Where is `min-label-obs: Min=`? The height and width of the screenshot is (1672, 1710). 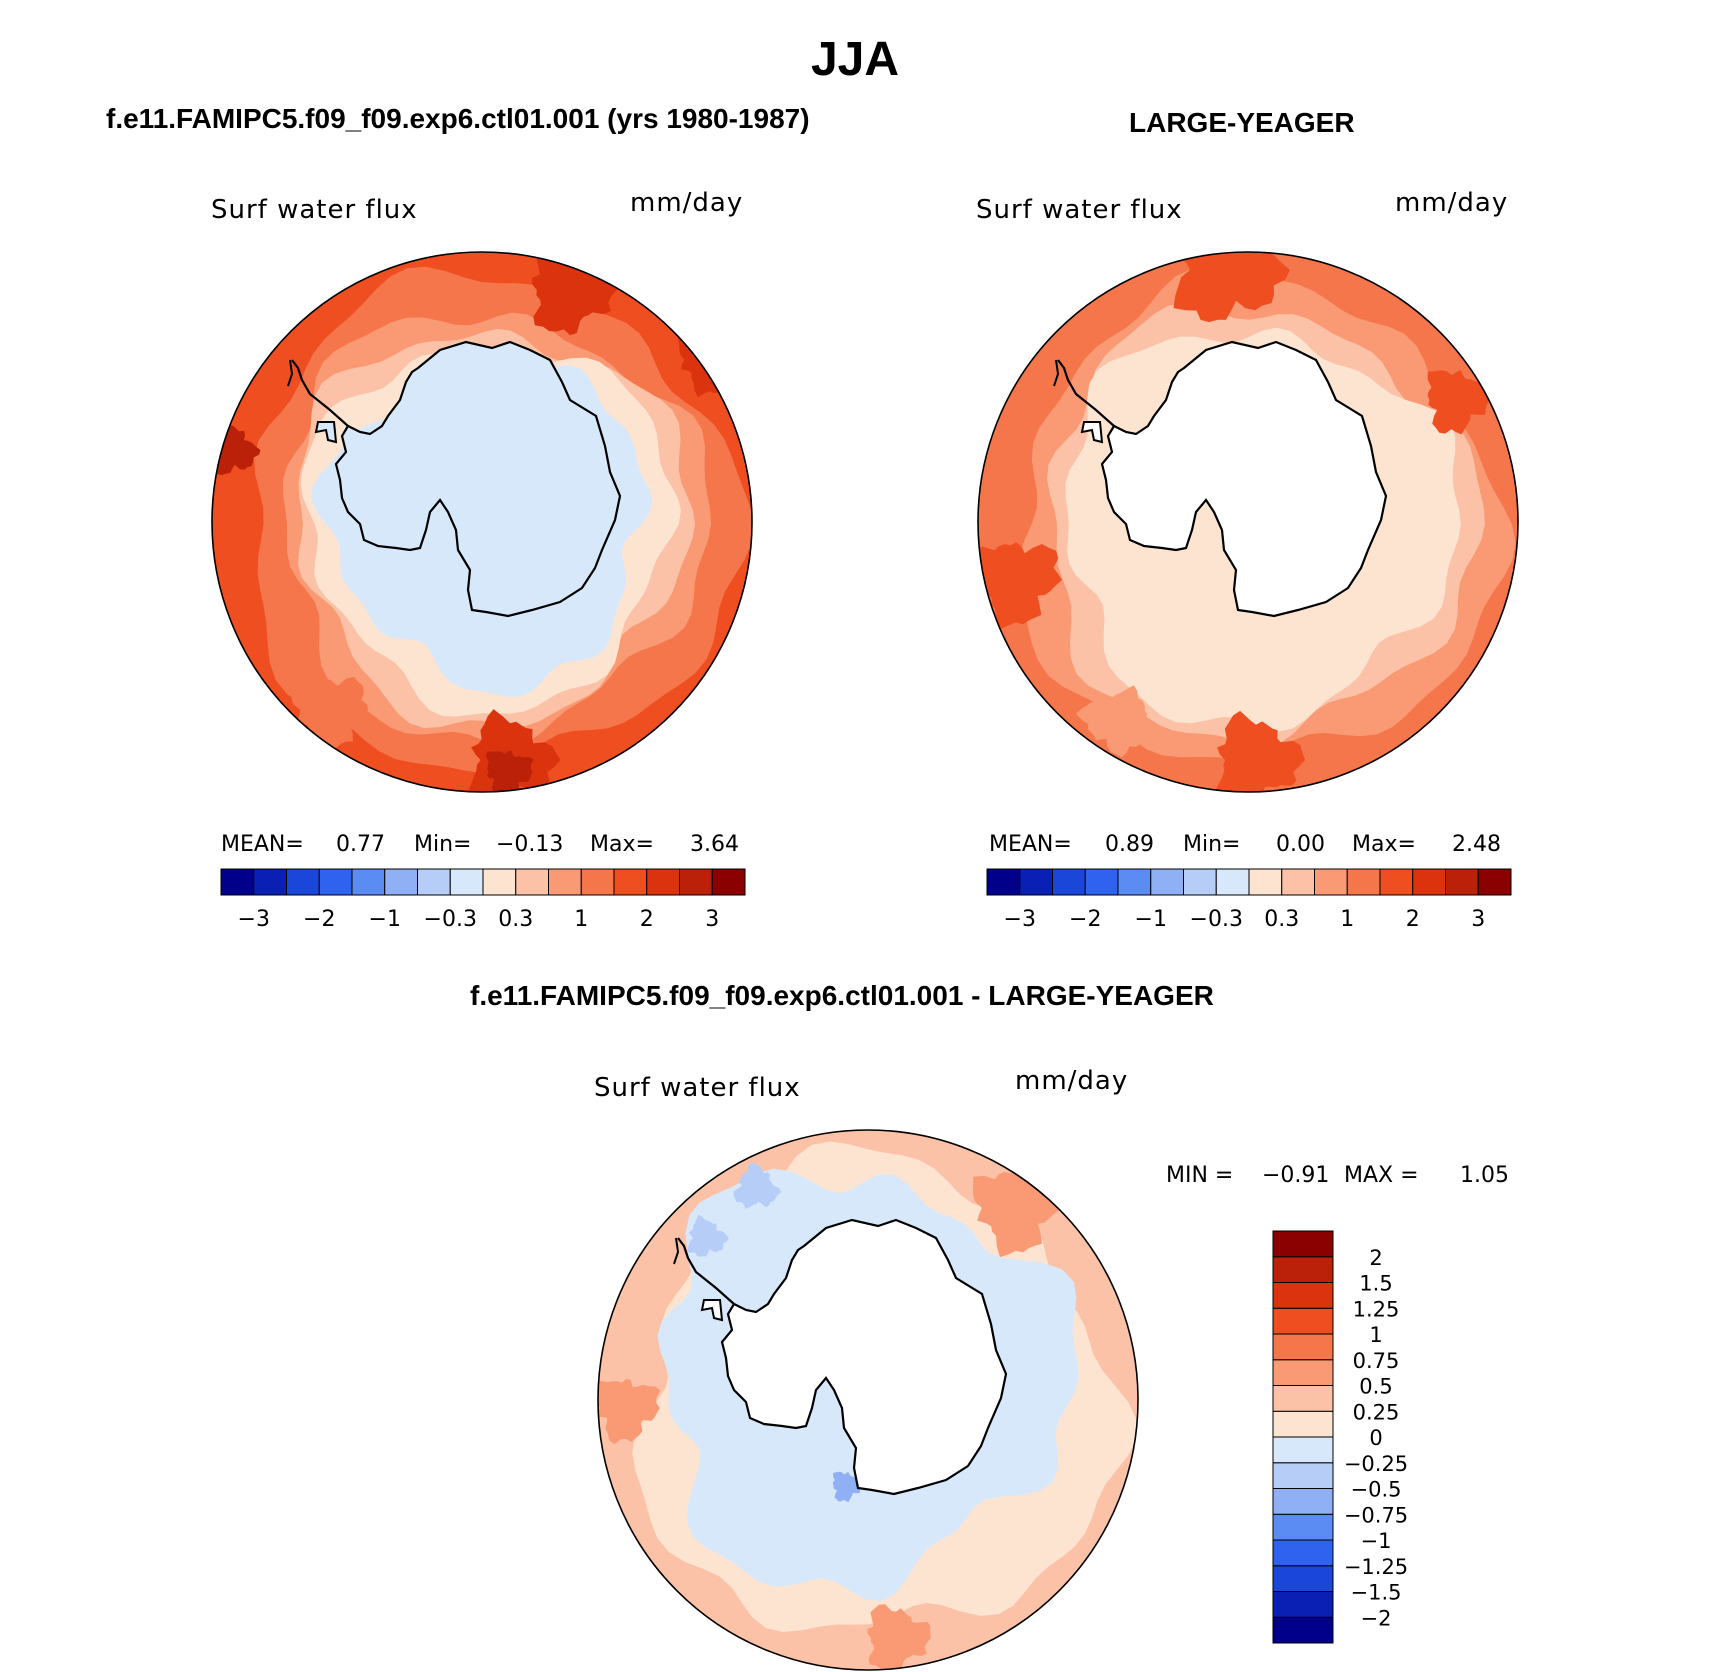
min-label-obs: Min= is located at coordinates (1212, 844).